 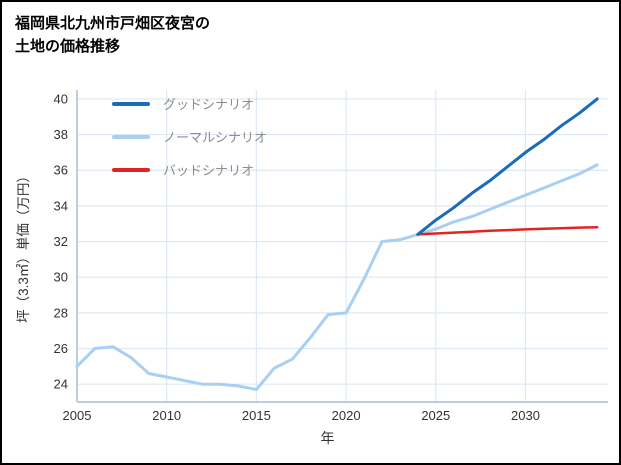 I want to click on y-tick-label: 40, so click(x=61, y=98).